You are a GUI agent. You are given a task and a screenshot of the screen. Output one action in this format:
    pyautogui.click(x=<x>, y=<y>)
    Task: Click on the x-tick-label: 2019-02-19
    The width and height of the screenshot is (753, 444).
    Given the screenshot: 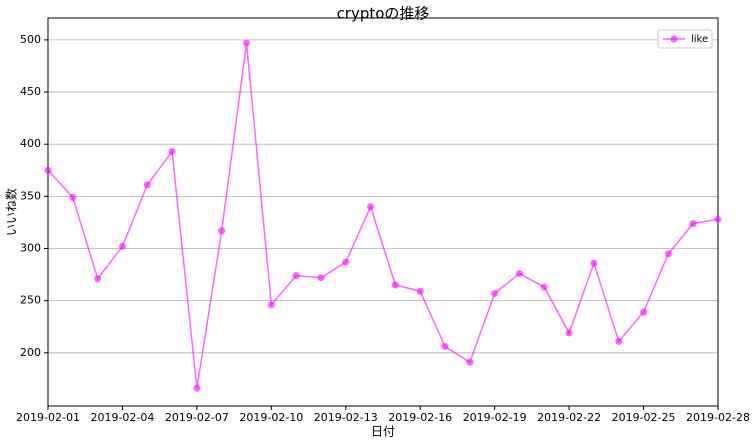 What is the action you would take?
    pyautogui.click(x=495, y=417)
    